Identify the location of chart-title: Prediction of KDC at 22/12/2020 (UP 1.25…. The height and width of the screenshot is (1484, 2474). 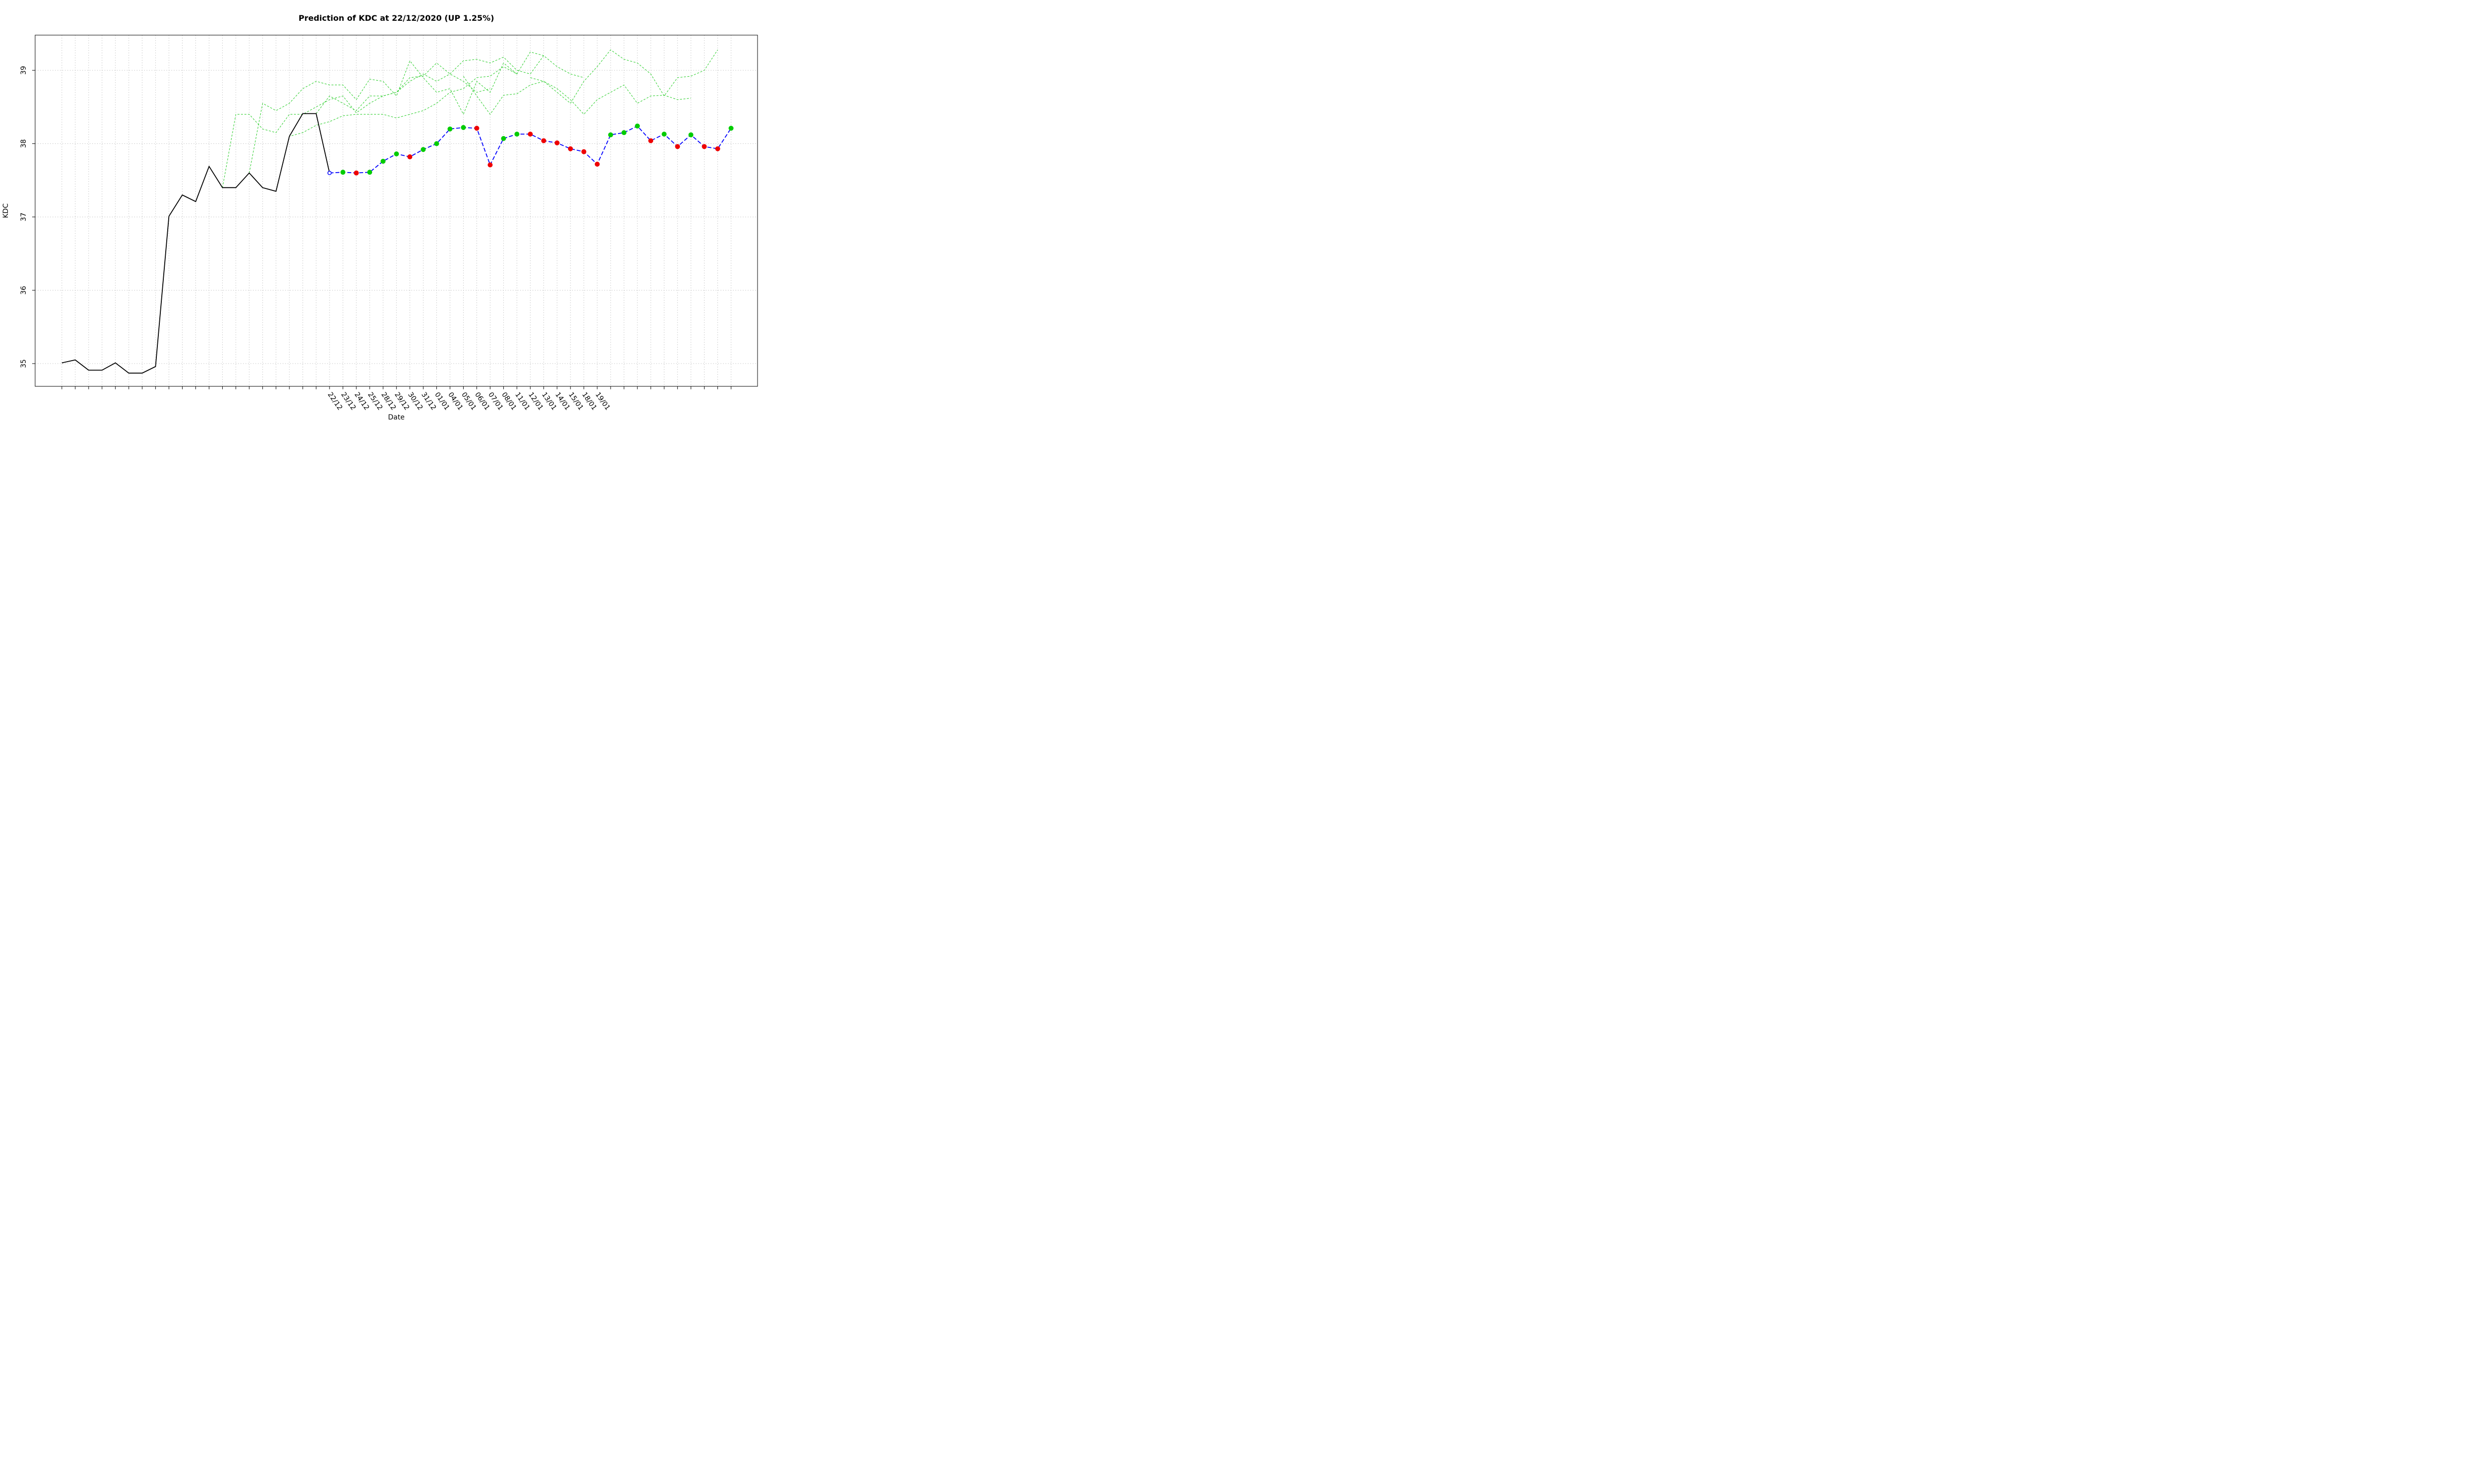
(396, 18).